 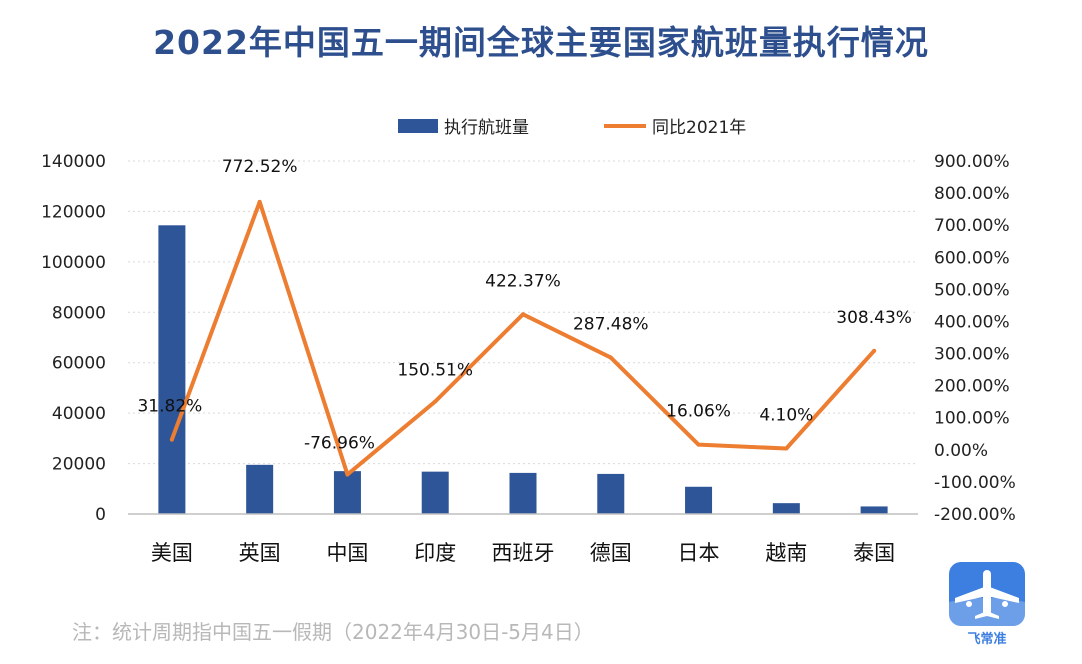 What do you see at coordinates (486, 128) in the screenshot?
I see `legend-label-bar: 执行航班量` at bounding box center [486, 128].